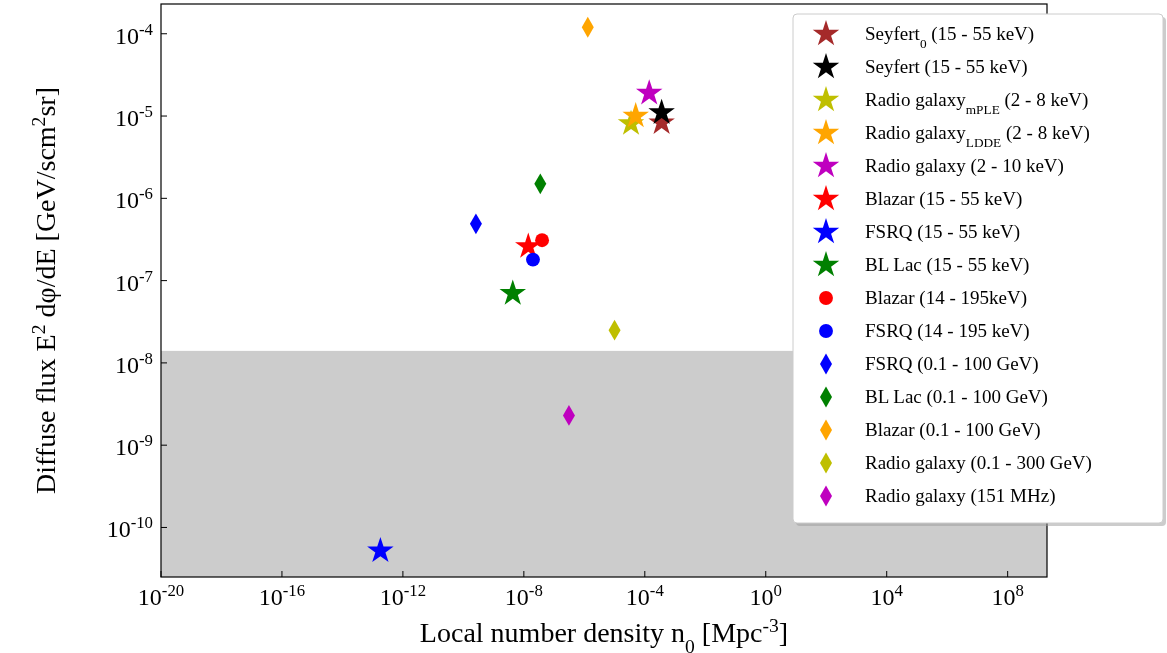 The height and width of the screenshot is (653, 1167). What do you see at coordinates (134, 363) in the screenshot?
I see `y-tick-label: 10$^{-8}$` at bounding box center [134, 363].